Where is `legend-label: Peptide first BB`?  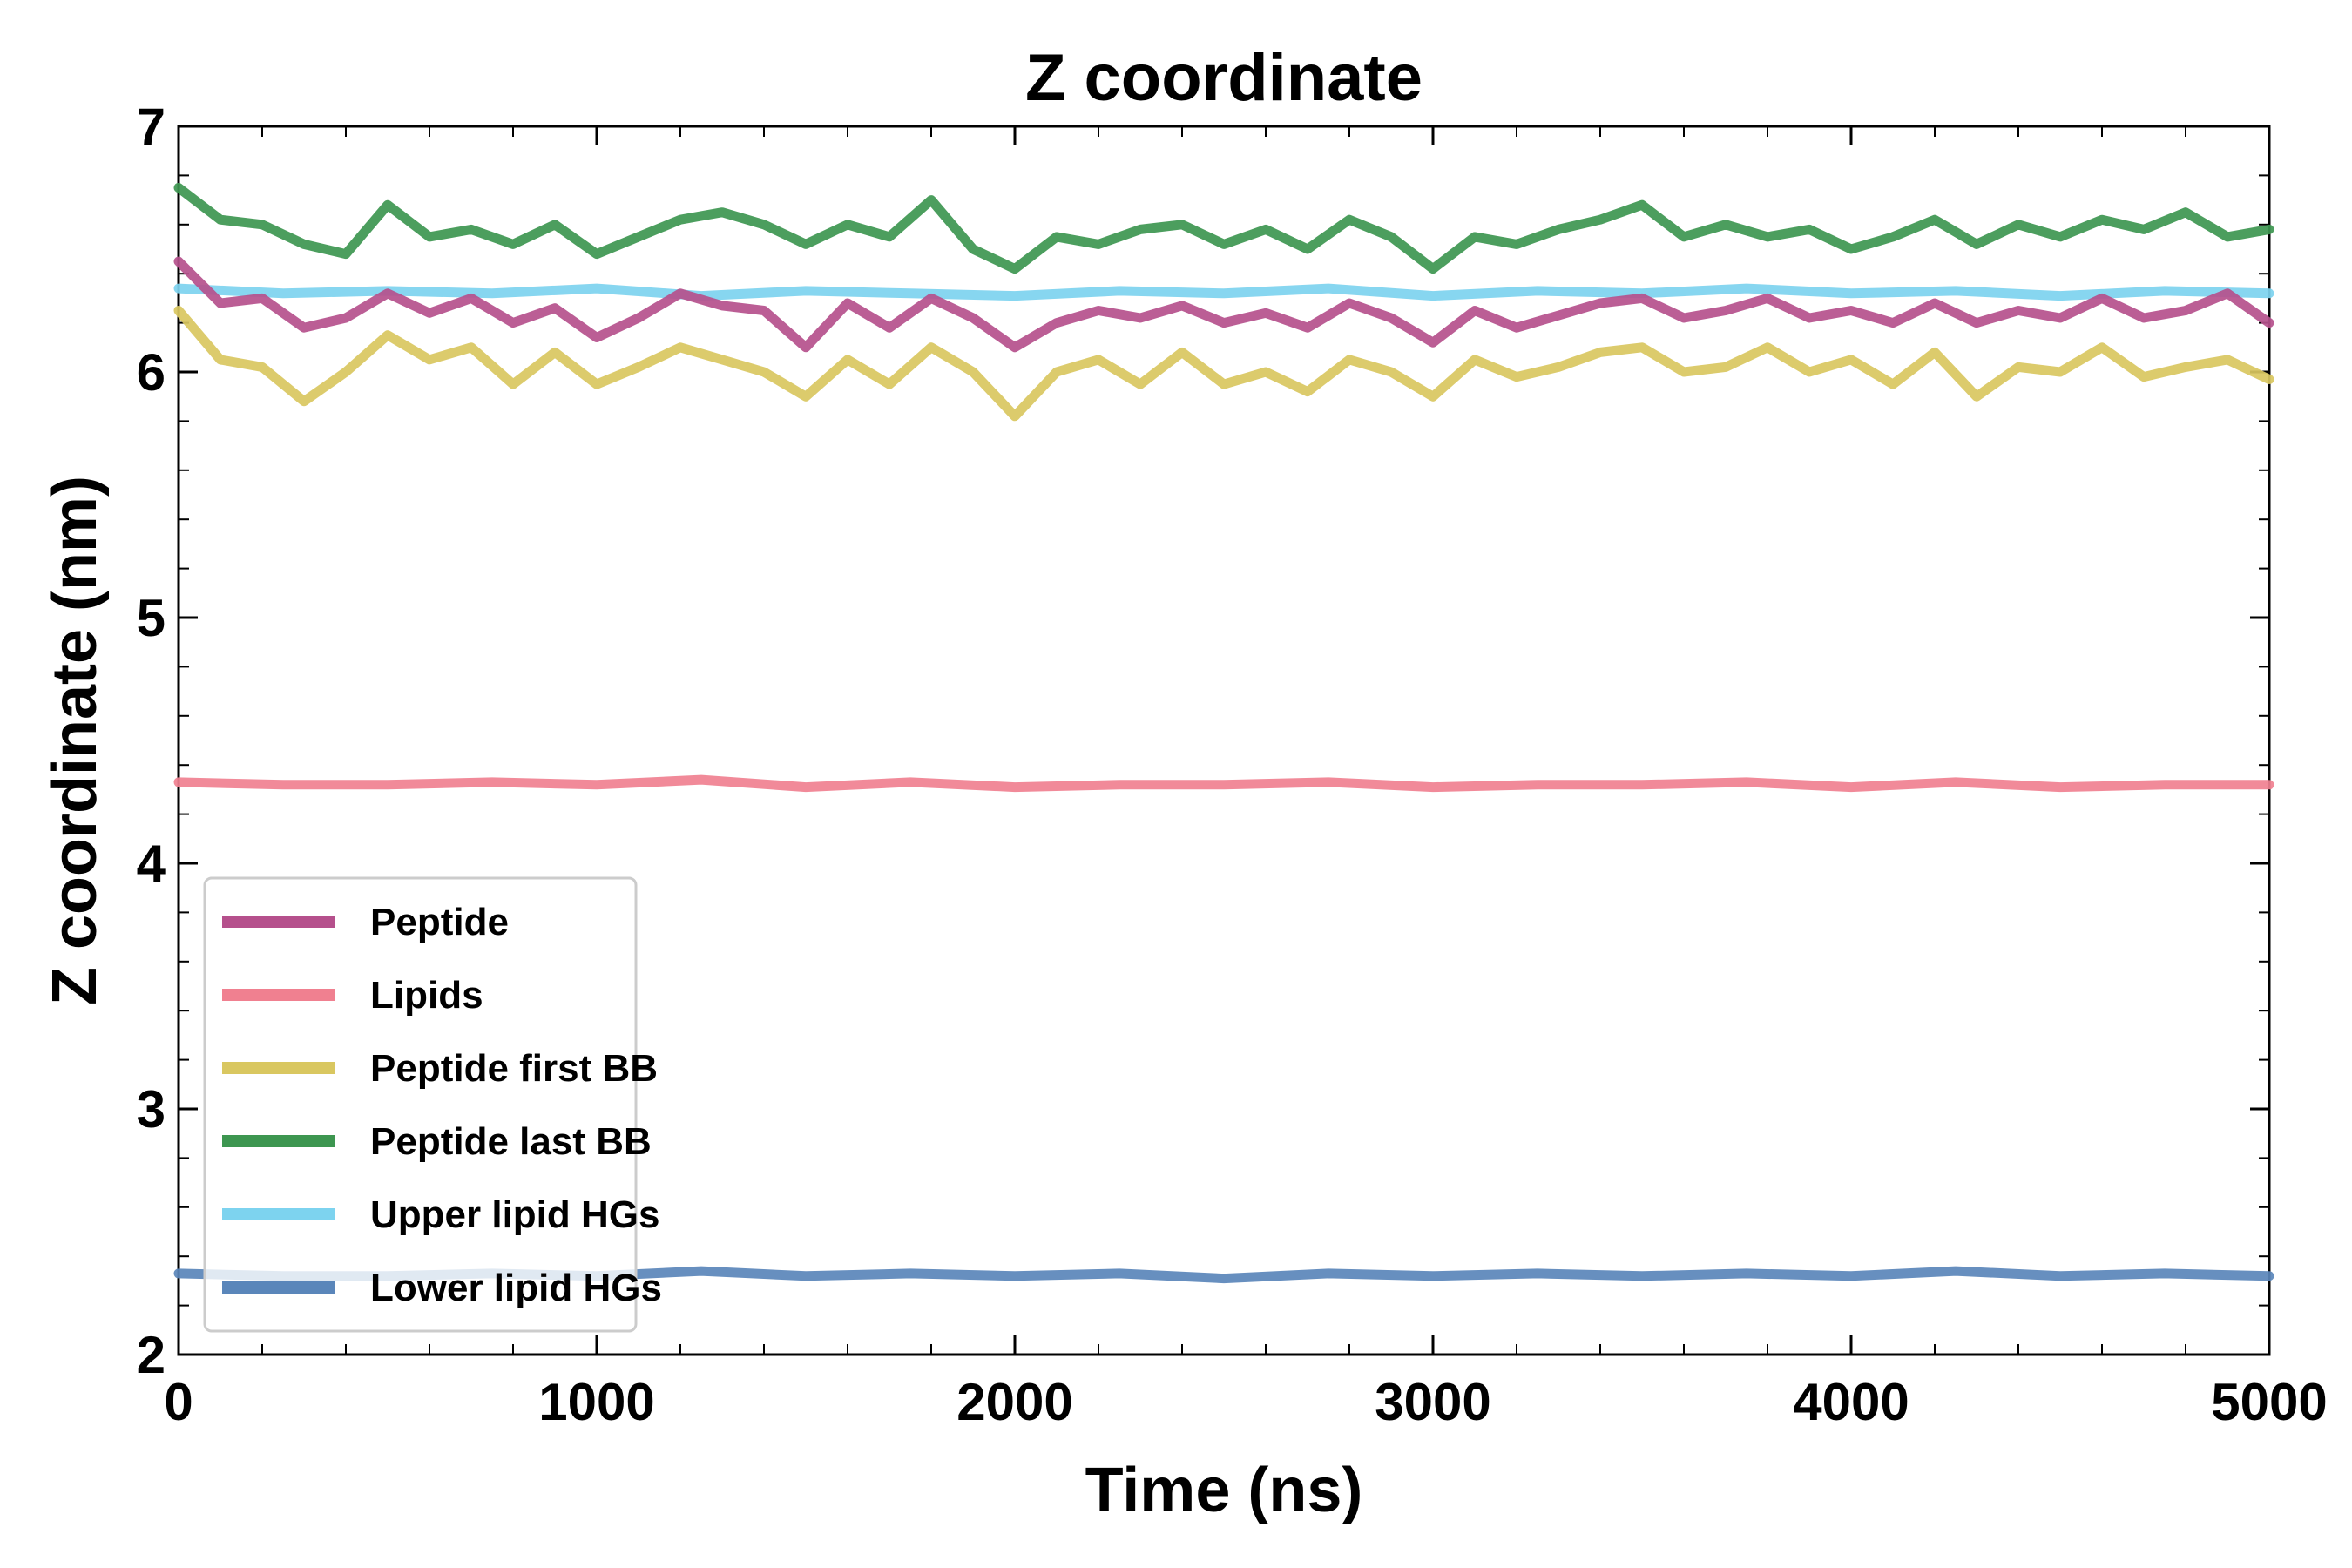 legend-label: Peptide first BB is located at coordinates (514, 1068).